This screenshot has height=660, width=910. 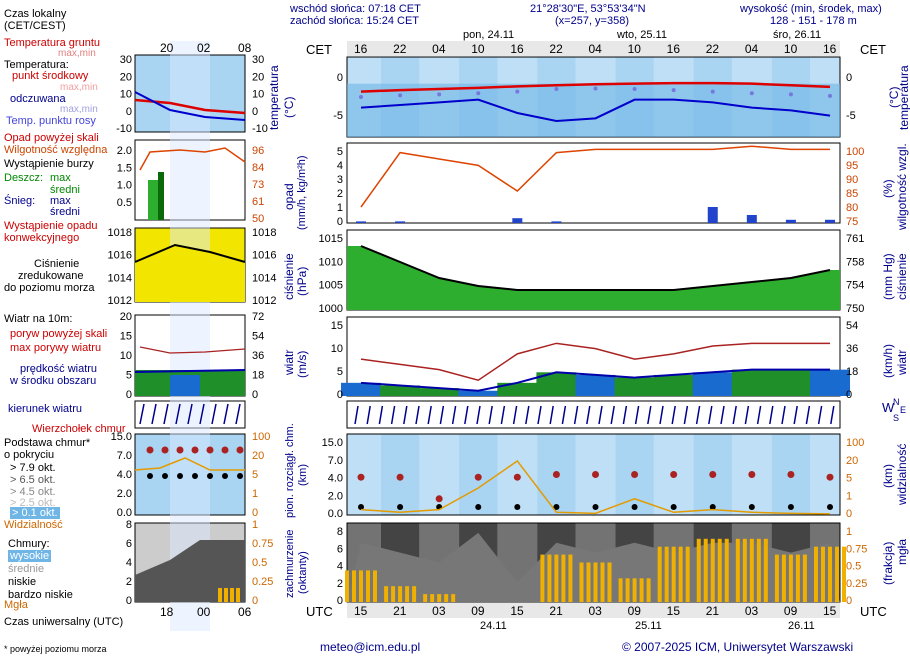 I want to click on mini-cet-tick: 08, so click(x=245, y=48).